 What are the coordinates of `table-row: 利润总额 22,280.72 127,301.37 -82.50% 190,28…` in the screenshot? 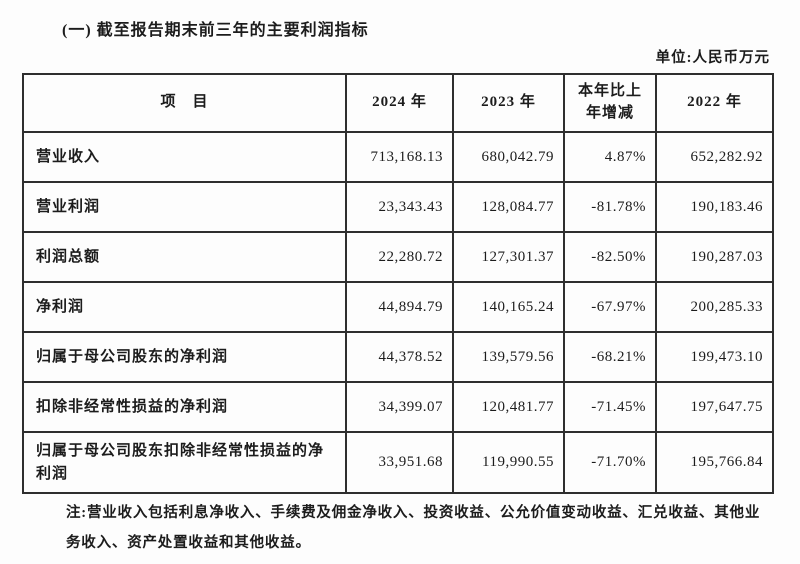 It's located at (398, 257).